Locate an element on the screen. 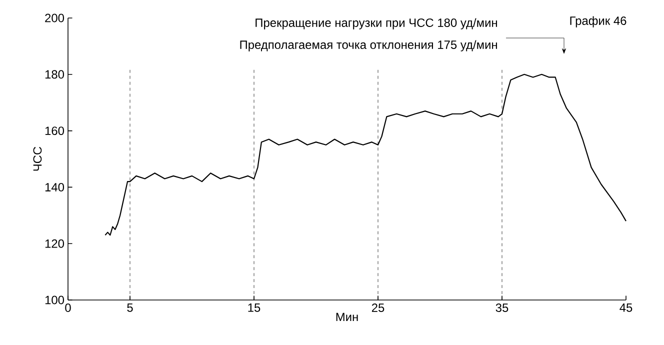  x-tick-label: 25 is located at coordinates (378, 308).